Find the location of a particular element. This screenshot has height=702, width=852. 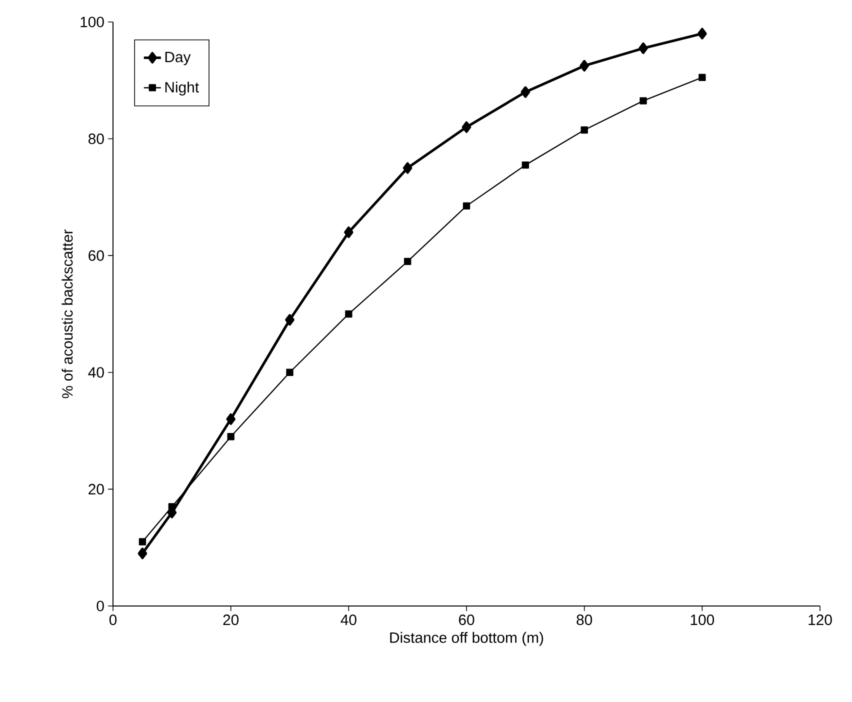

legend-label: Day is located at coordinates (178, 59).